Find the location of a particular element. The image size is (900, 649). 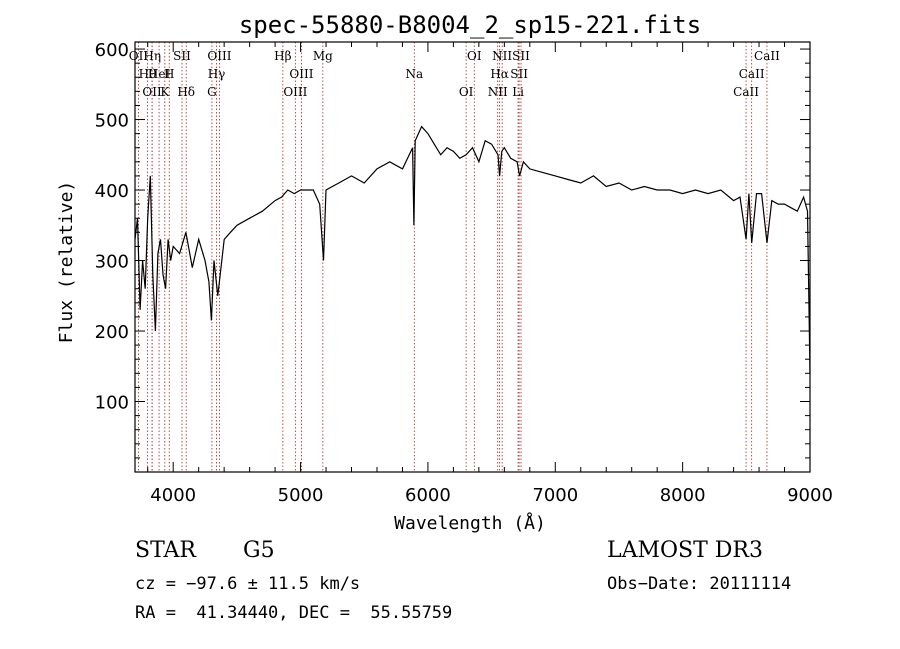

observation-date: Obs−Date: 20111114 is located at coordinates (699, 584).